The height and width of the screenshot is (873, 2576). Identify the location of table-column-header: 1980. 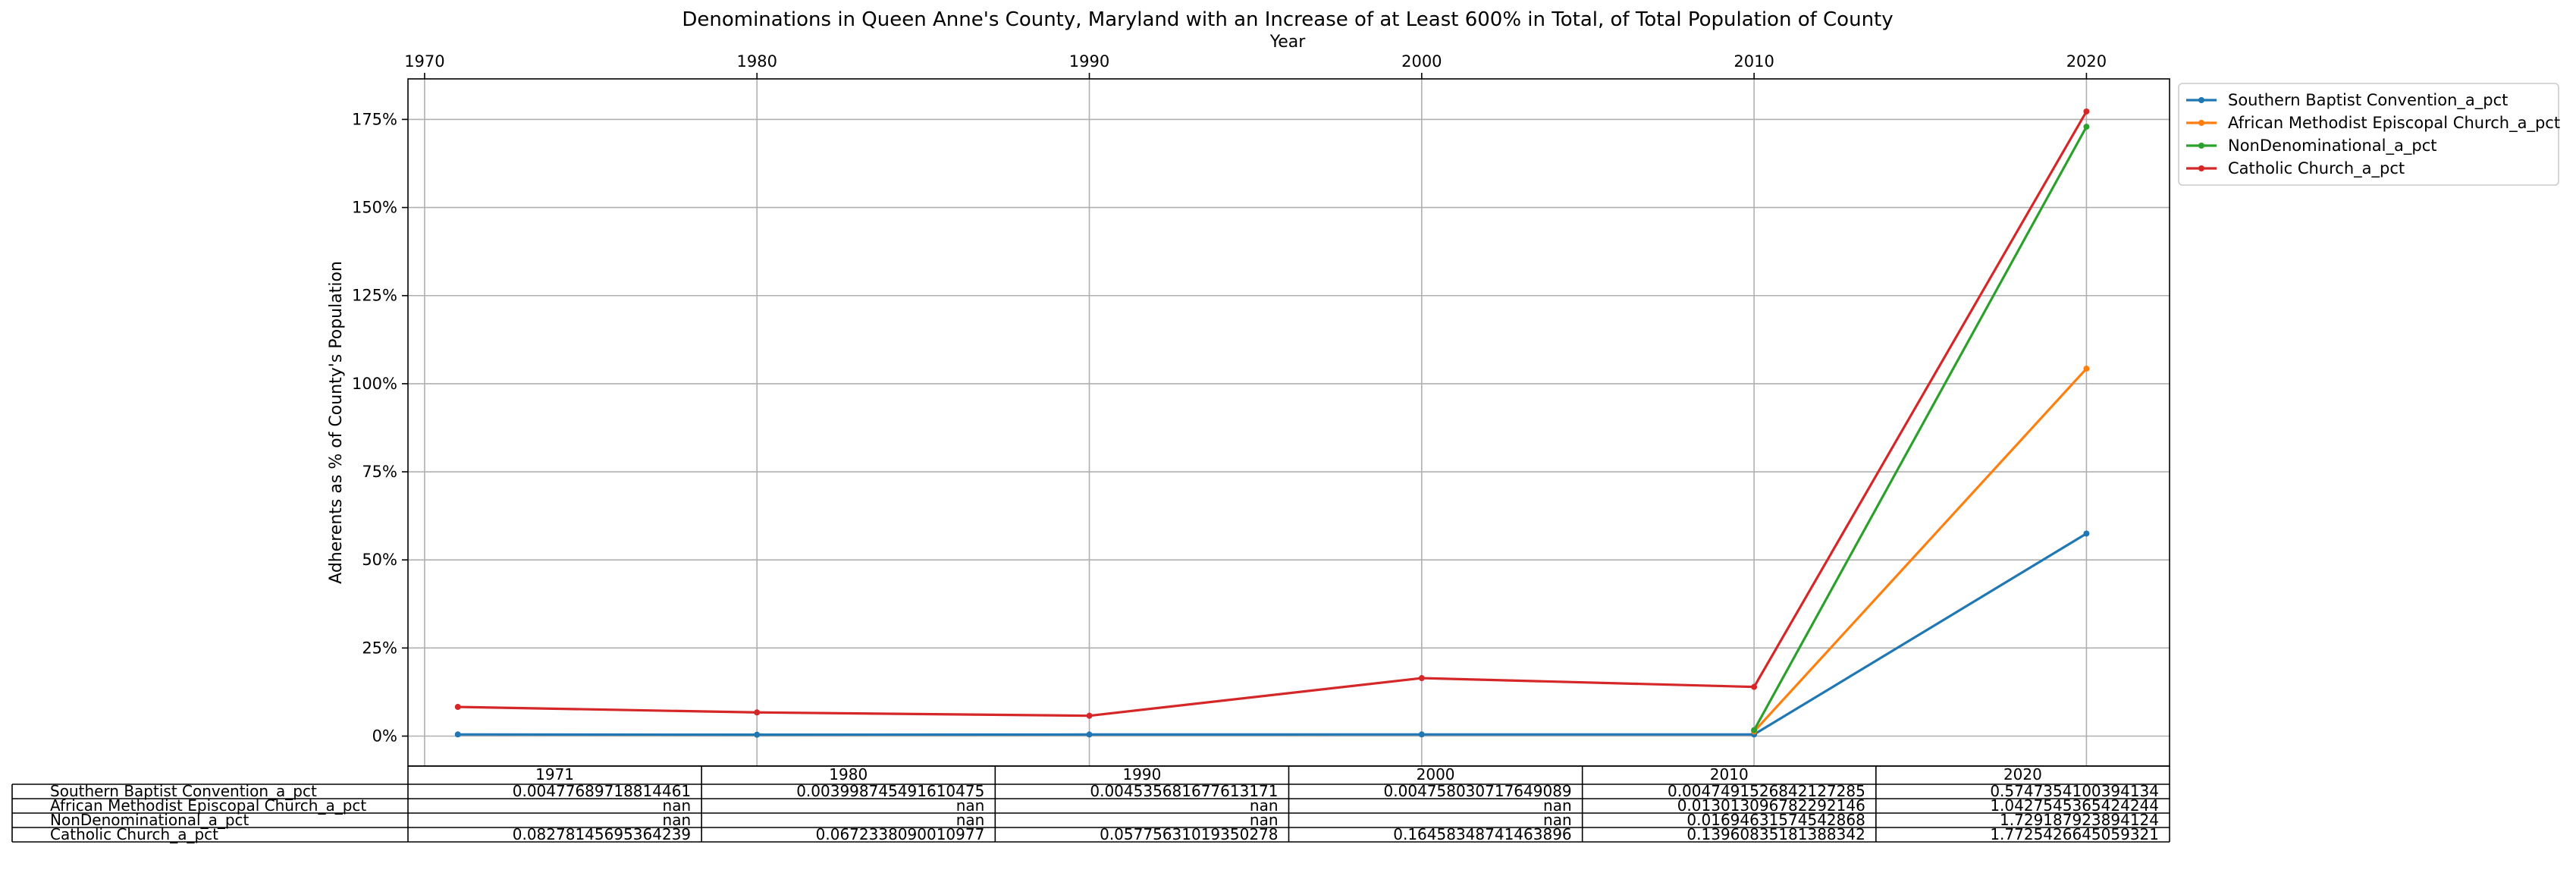
(848, 774).